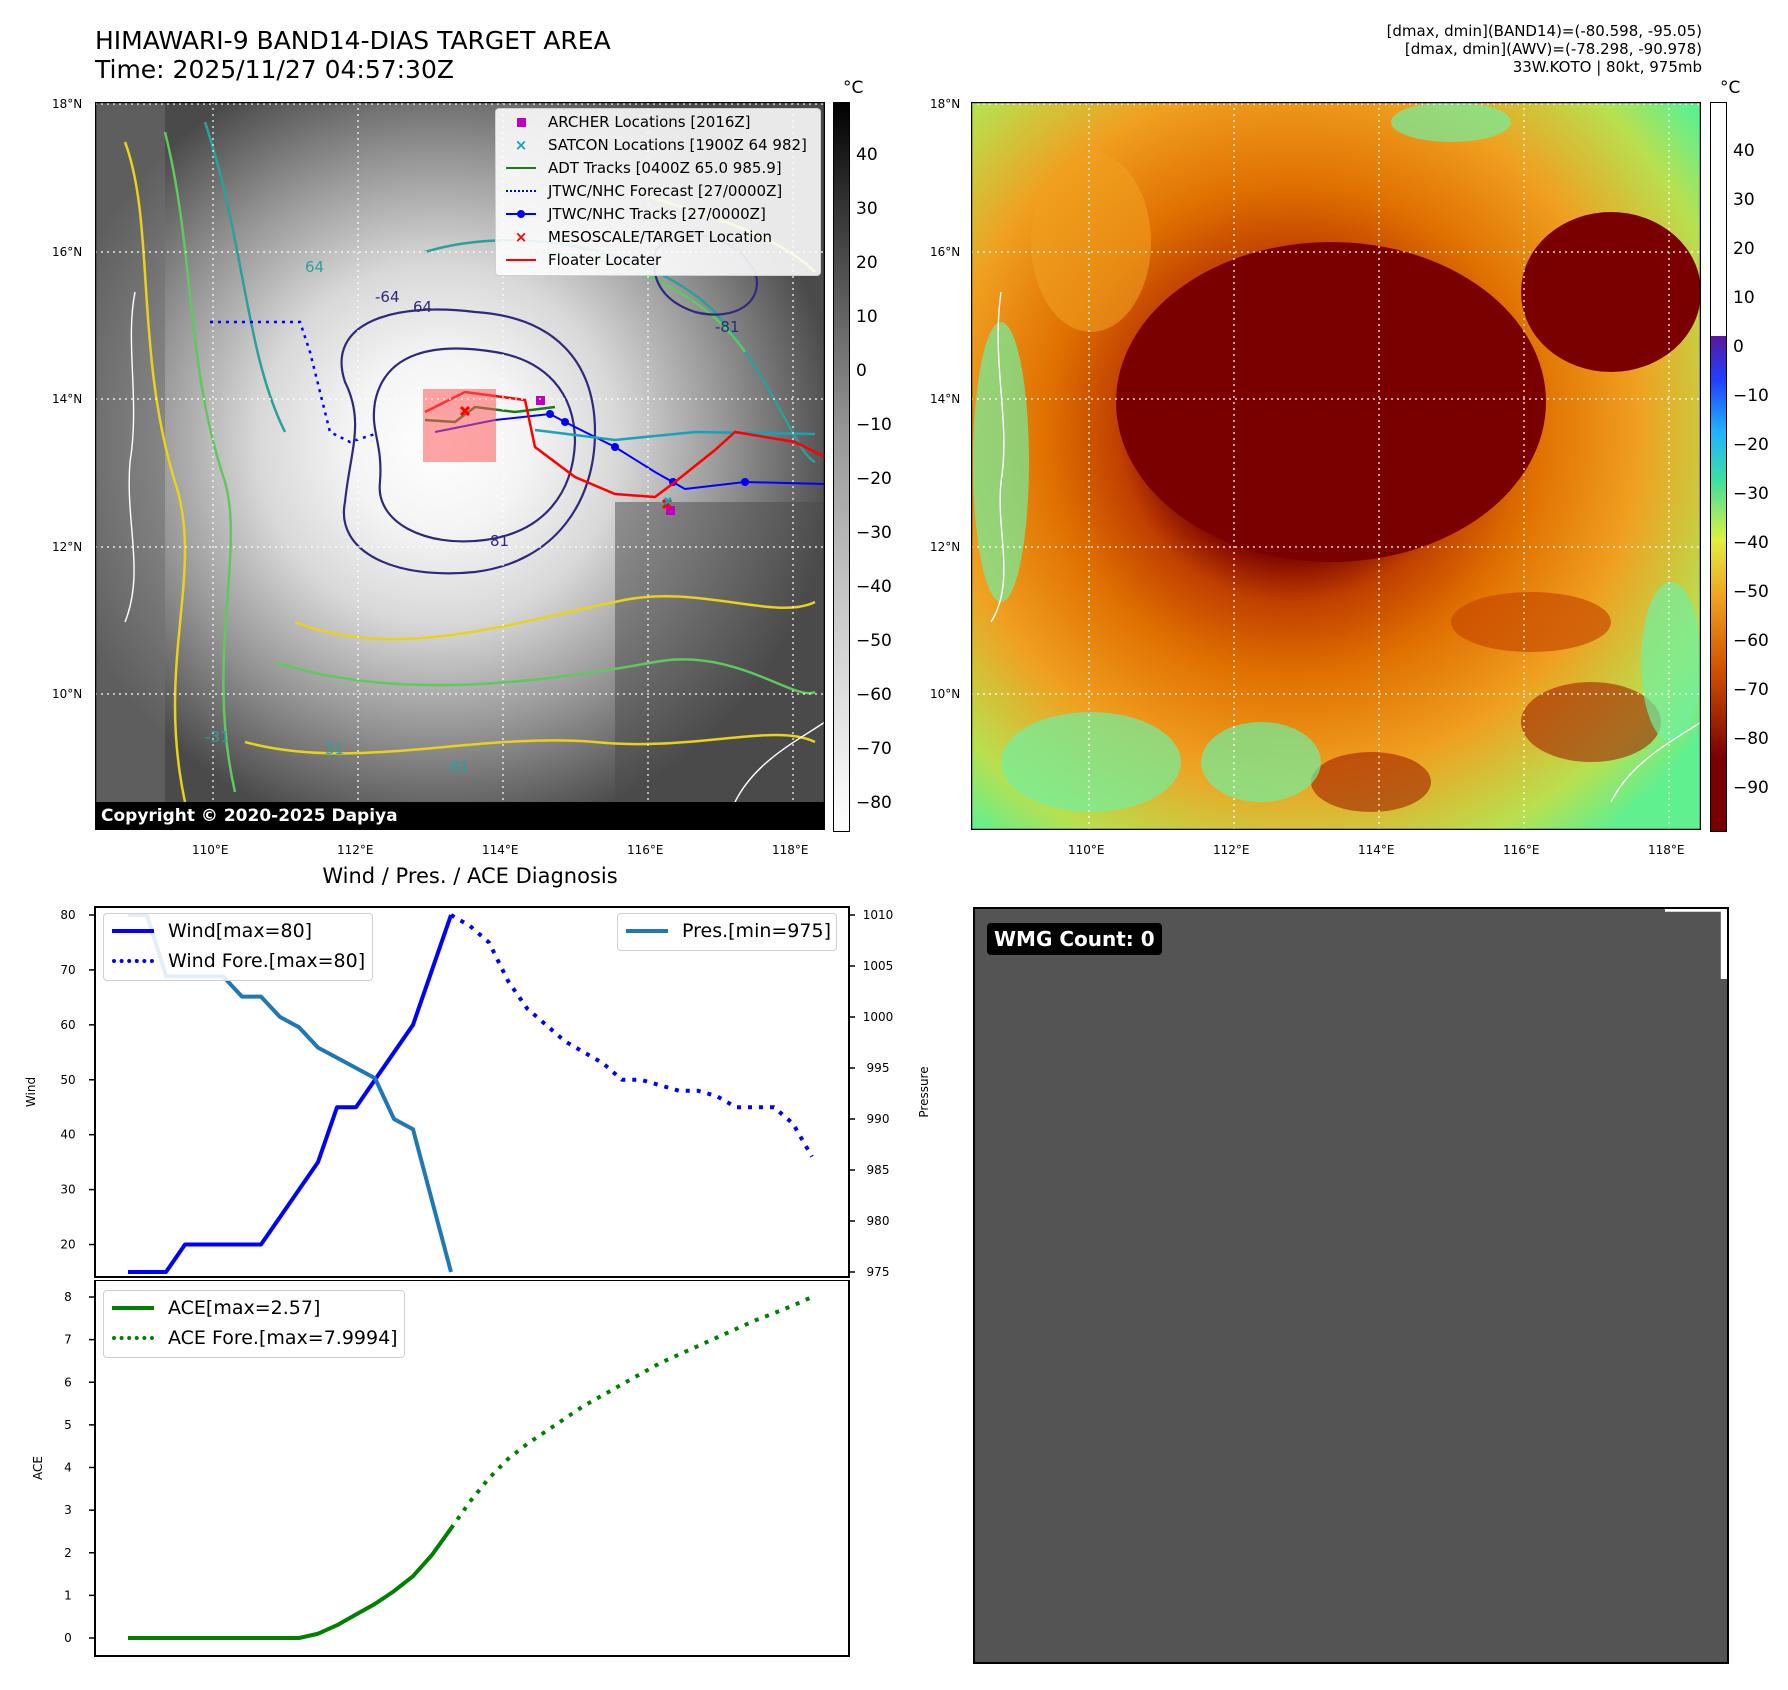 The width and height of the screenshot is (1788, 1690). Describe the element at coordinates (67, 970) in the screenshot. I see `wind-tick-label: 70` at that location.